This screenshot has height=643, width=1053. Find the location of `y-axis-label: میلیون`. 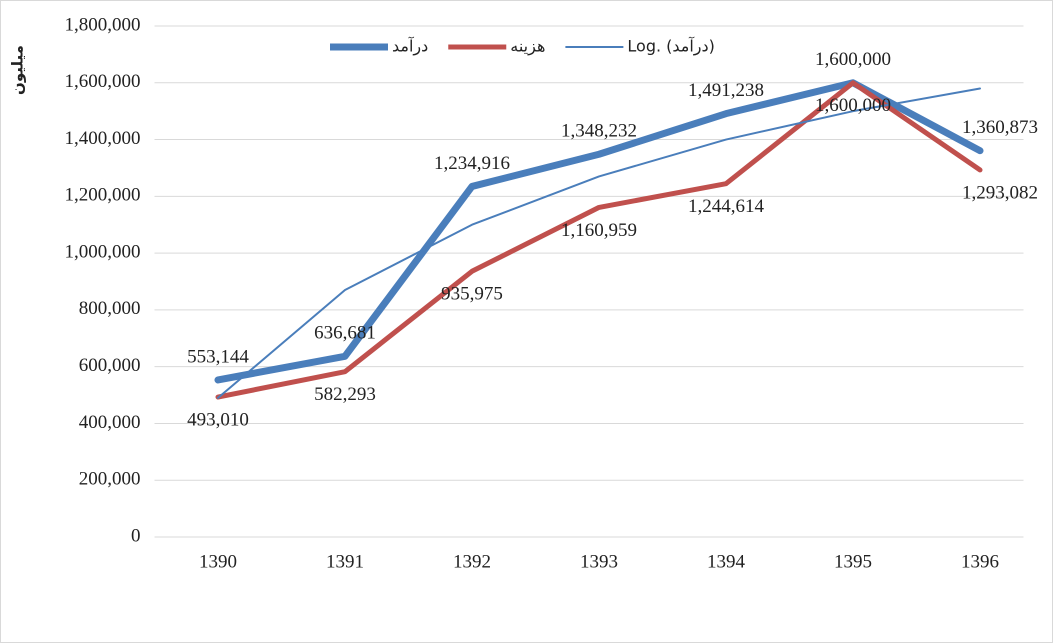

y-axis-label: میلیون is located at coordinates (18, 70).